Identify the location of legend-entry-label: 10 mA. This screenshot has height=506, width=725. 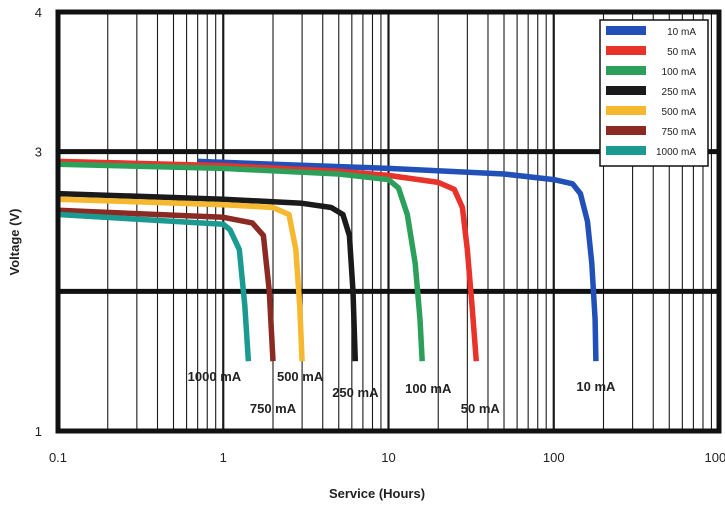
(681, 32).